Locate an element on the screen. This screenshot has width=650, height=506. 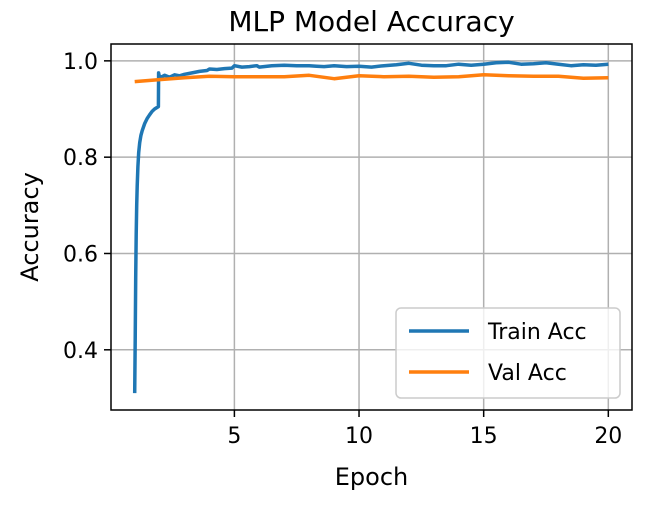
x-tick-label-3: 20 is located at coordinates (608, 436).